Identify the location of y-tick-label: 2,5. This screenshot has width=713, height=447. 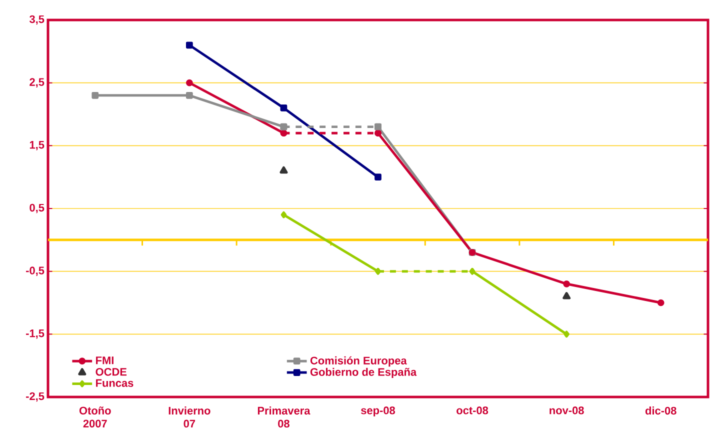
(37, 83).